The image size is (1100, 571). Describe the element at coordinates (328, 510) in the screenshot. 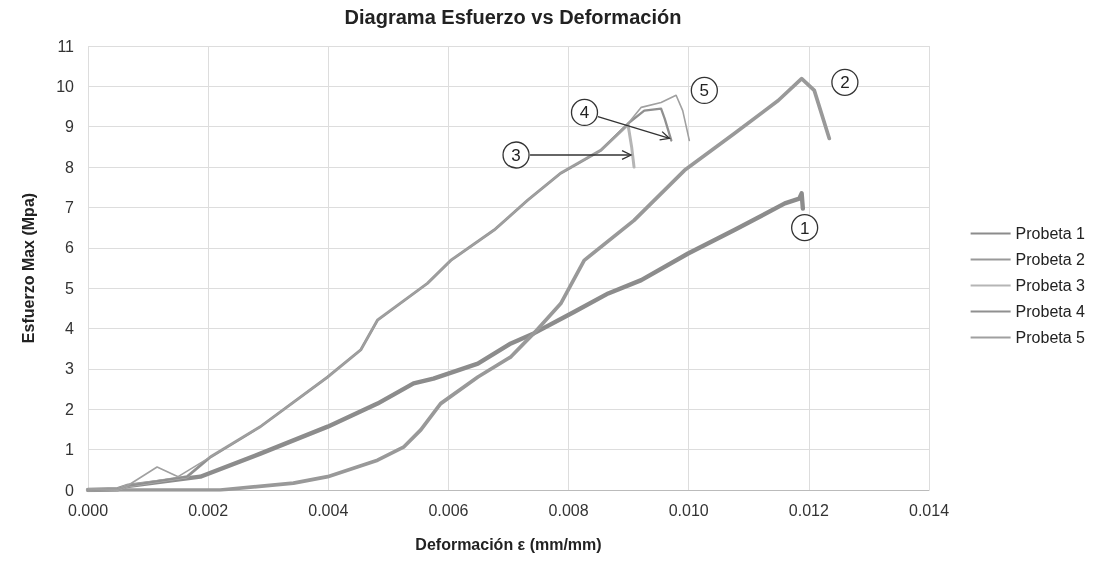

I see `x-tick-label: 0.004` at that location.